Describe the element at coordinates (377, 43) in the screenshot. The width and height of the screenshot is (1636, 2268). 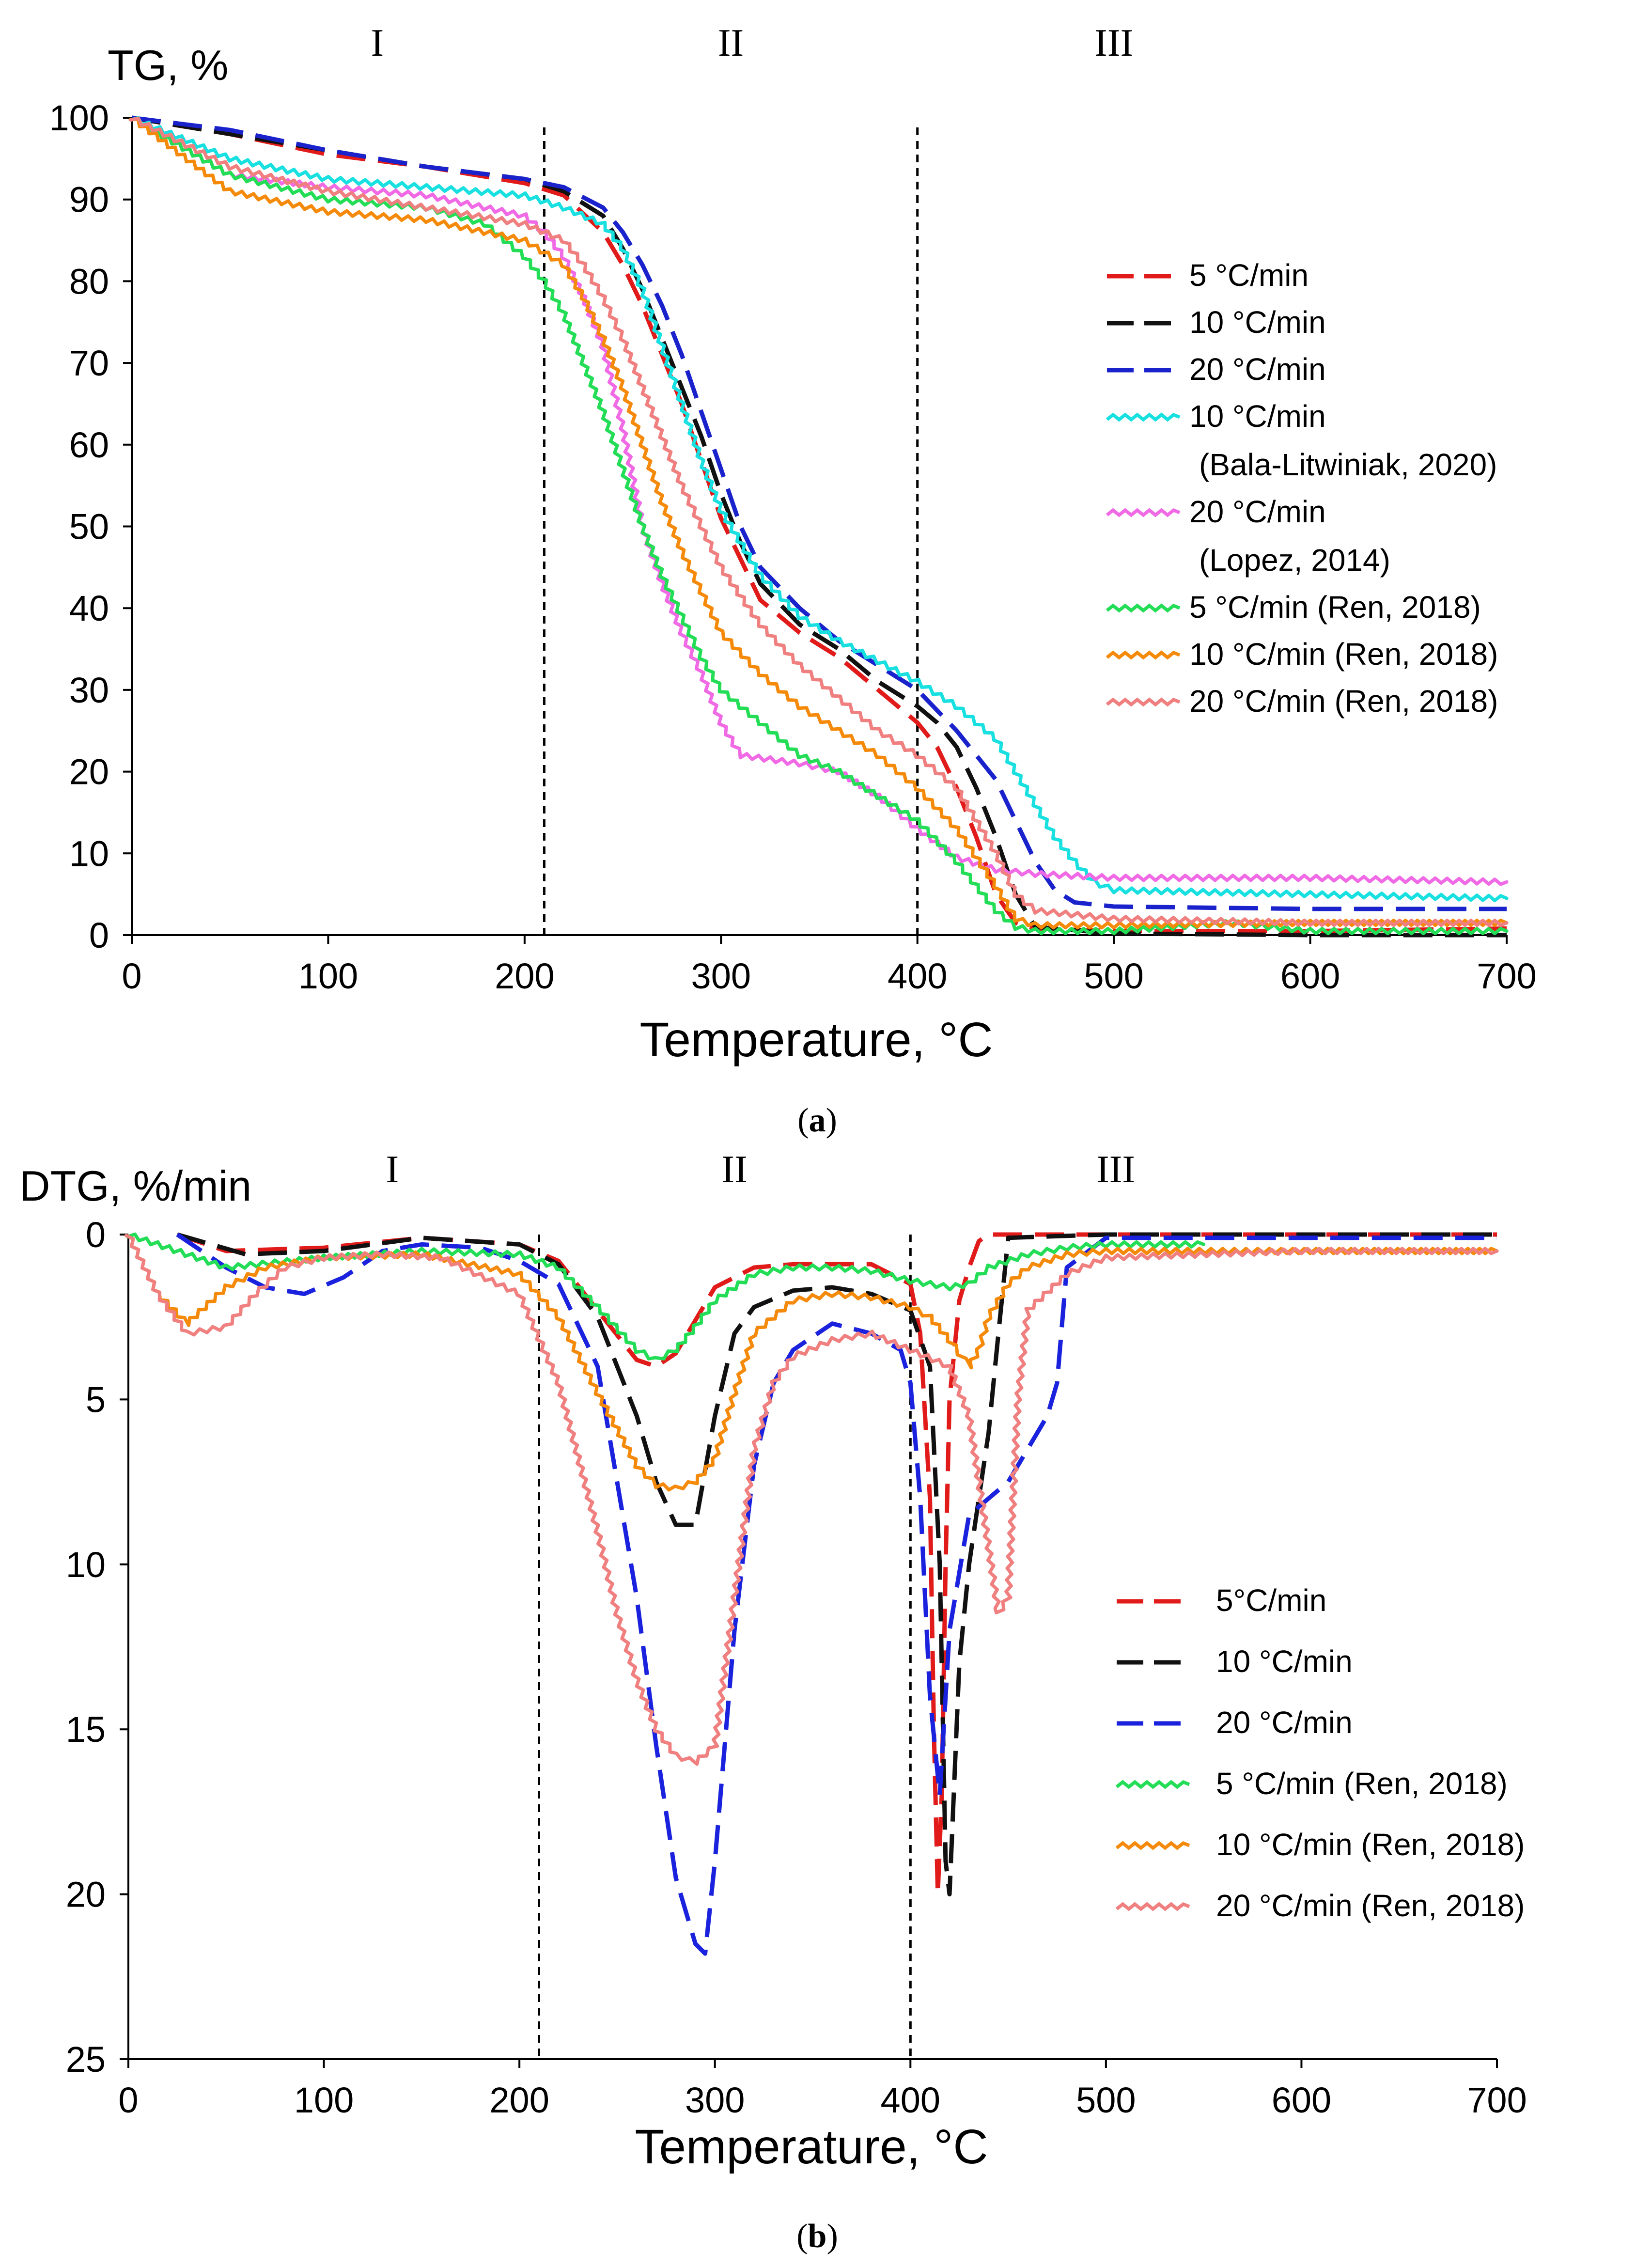
I see `tg-stage-label: I` at that location.